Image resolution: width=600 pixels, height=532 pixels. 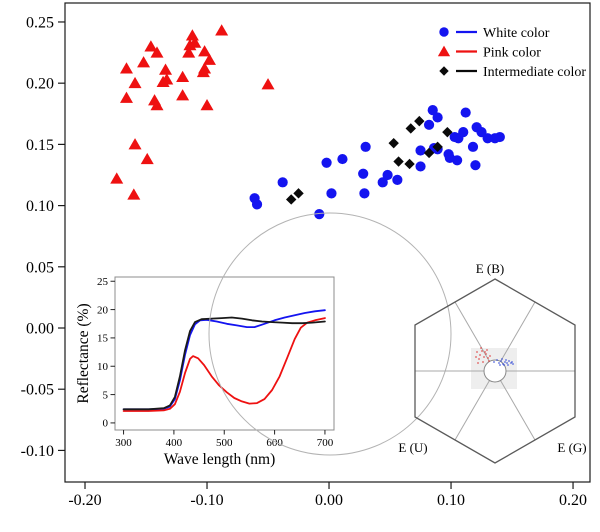 What do you see at coordinates (83, 353) in the screenshot?
I see `inset-y-axis-title: Reflectance (%)` at bounding box center [83, 353].